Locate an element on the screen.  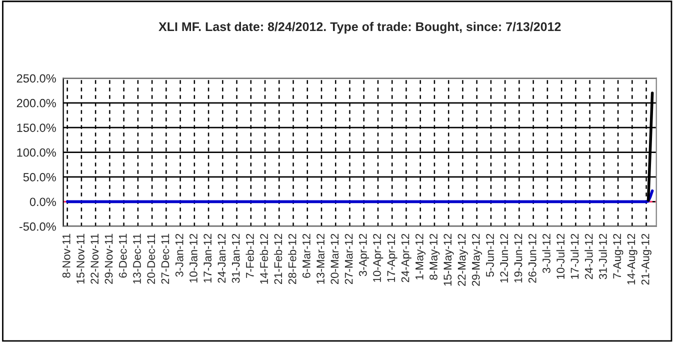
x-tick-label: 28-Feb-12 is located at coordinates (292, 259).